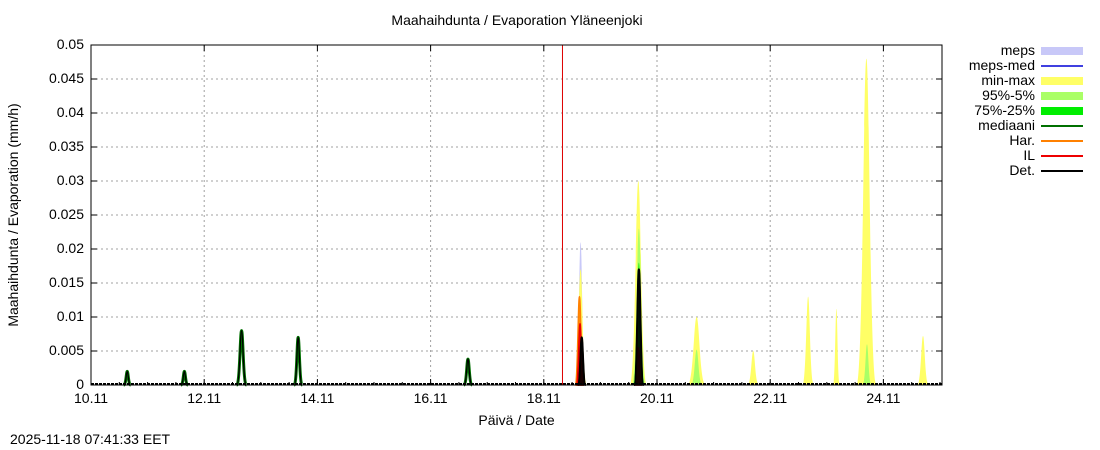 This screenshot has width=1100, height=450. Describe the element at coordinates (770, 398) in the screenshot. I see `x-tick-label: 22.11` at that location.